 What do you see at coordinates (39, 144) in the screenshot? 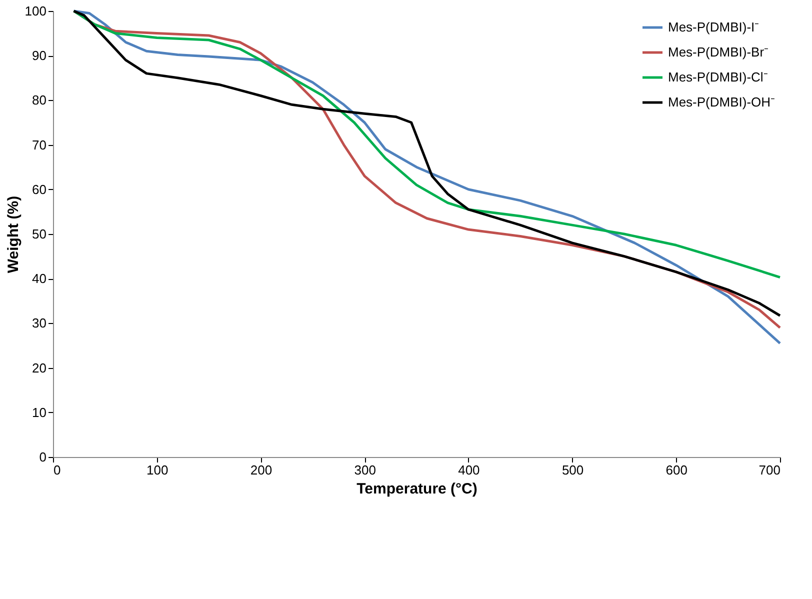
I see `y-tick-label: 70` at bounding box center [39, 144].